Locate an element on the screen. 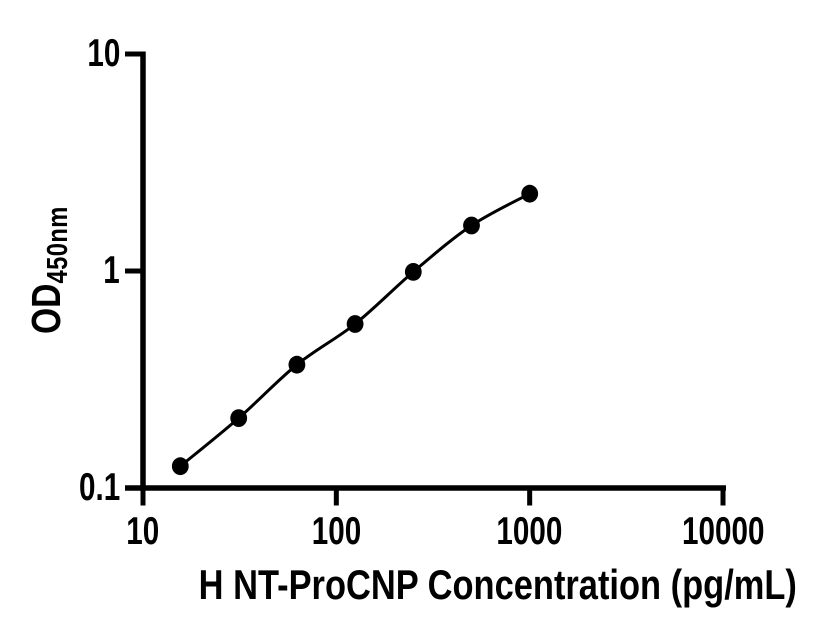 The image size is (816, 640). x-tick-label: 100 is located at coordinates (336, 531).